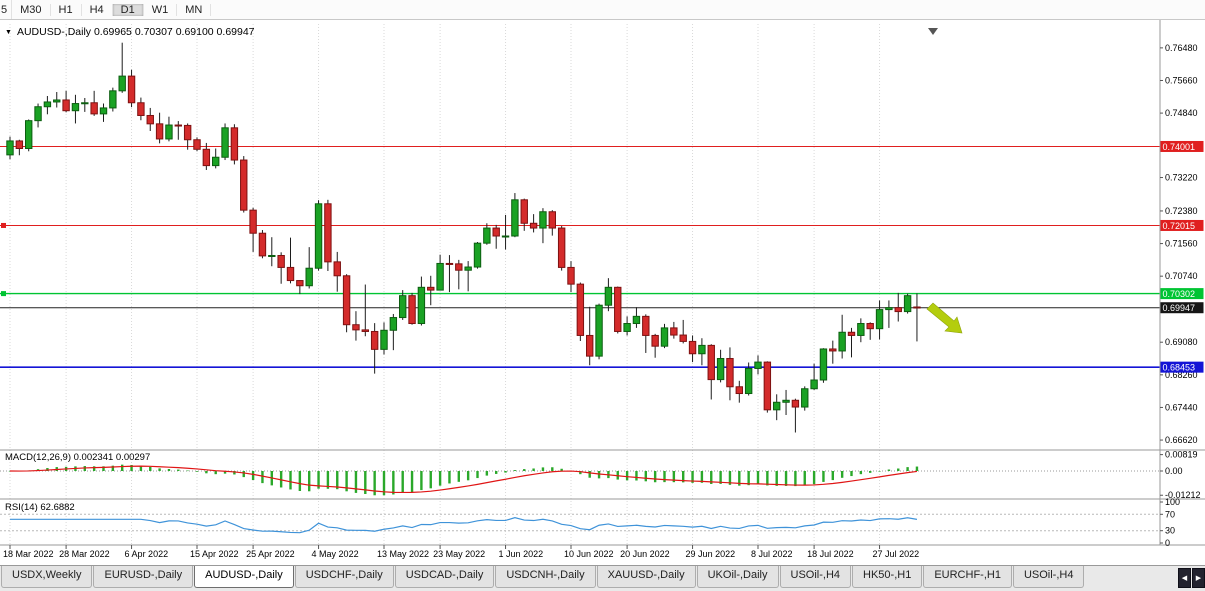  I want to click on chart-tab-usdx-weekly: USDX,Weekly, so click(47, 577).